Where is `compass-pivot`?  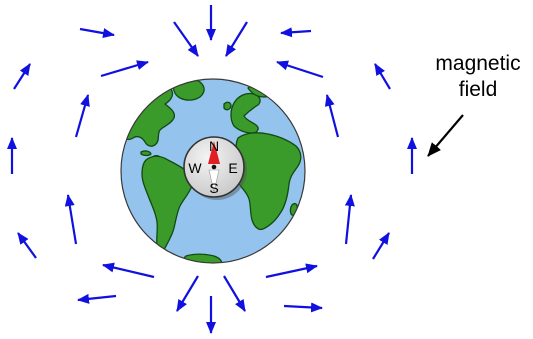 compass-pivot is located at coordinates (214, 167).